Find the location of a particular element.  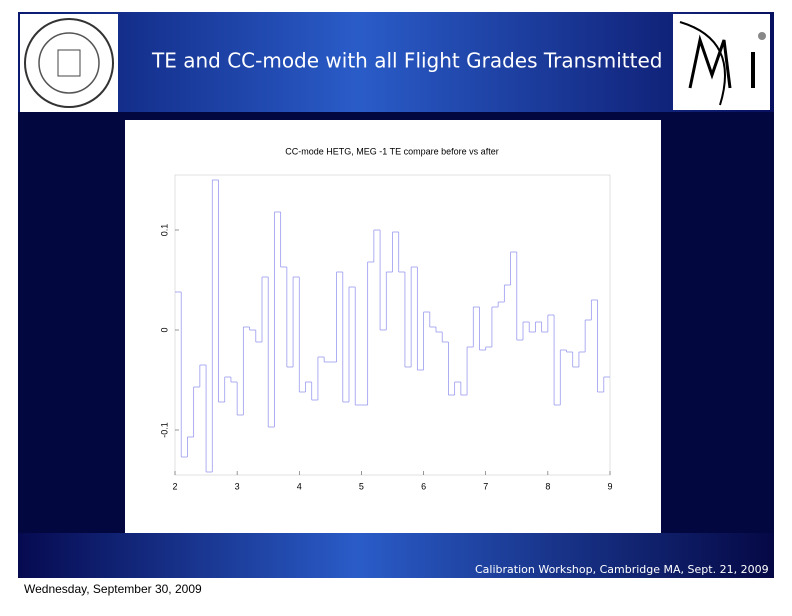

mit-seal is located at coordinates (69, 63).